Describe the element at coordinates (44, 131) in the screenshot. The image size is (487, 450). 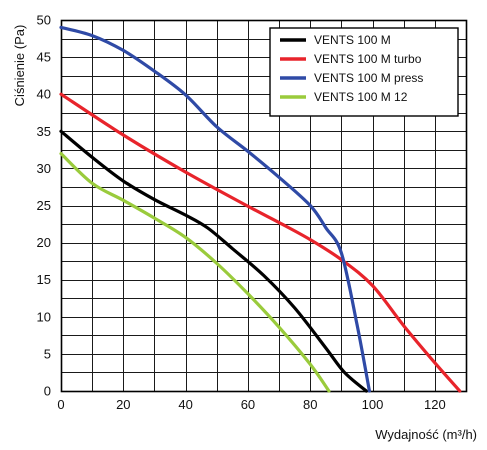
I see `y-tick-label: 35` at that location.